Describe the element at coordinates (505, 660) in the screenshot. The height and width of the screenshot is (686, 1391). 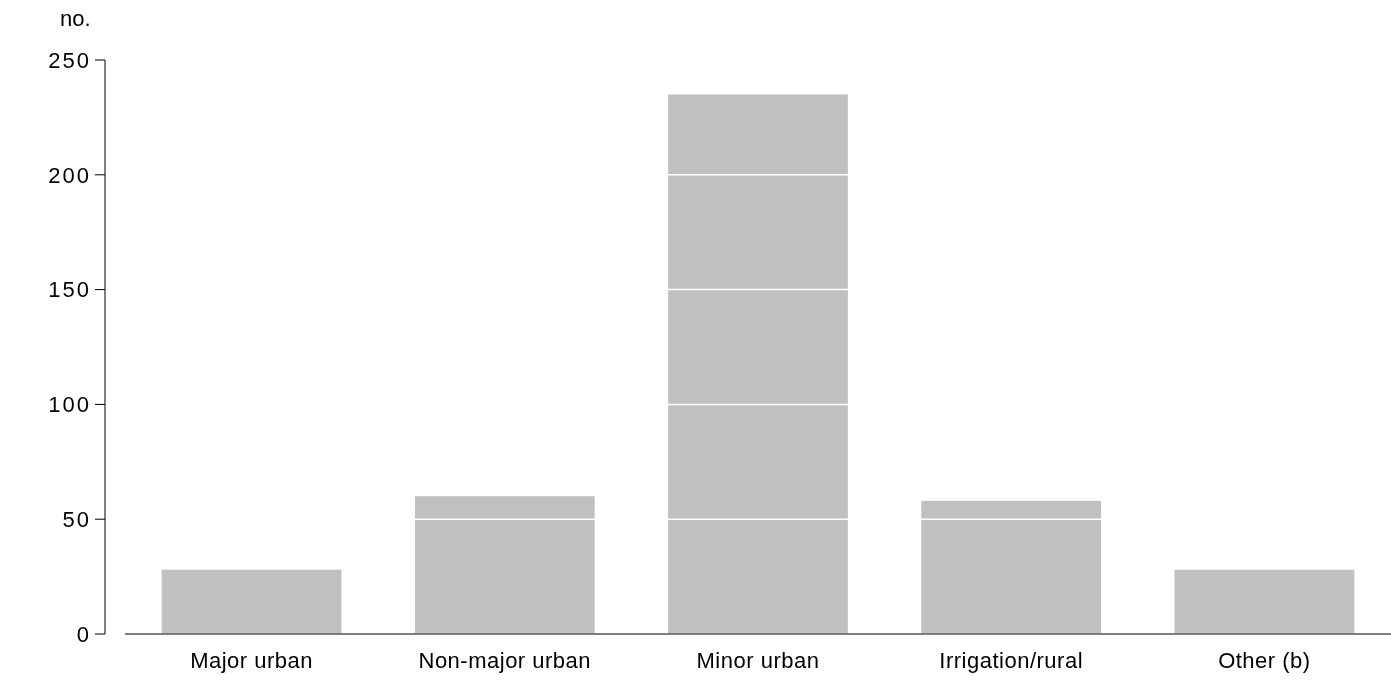
I see `x-tick-label: Non-major urban` at that location.